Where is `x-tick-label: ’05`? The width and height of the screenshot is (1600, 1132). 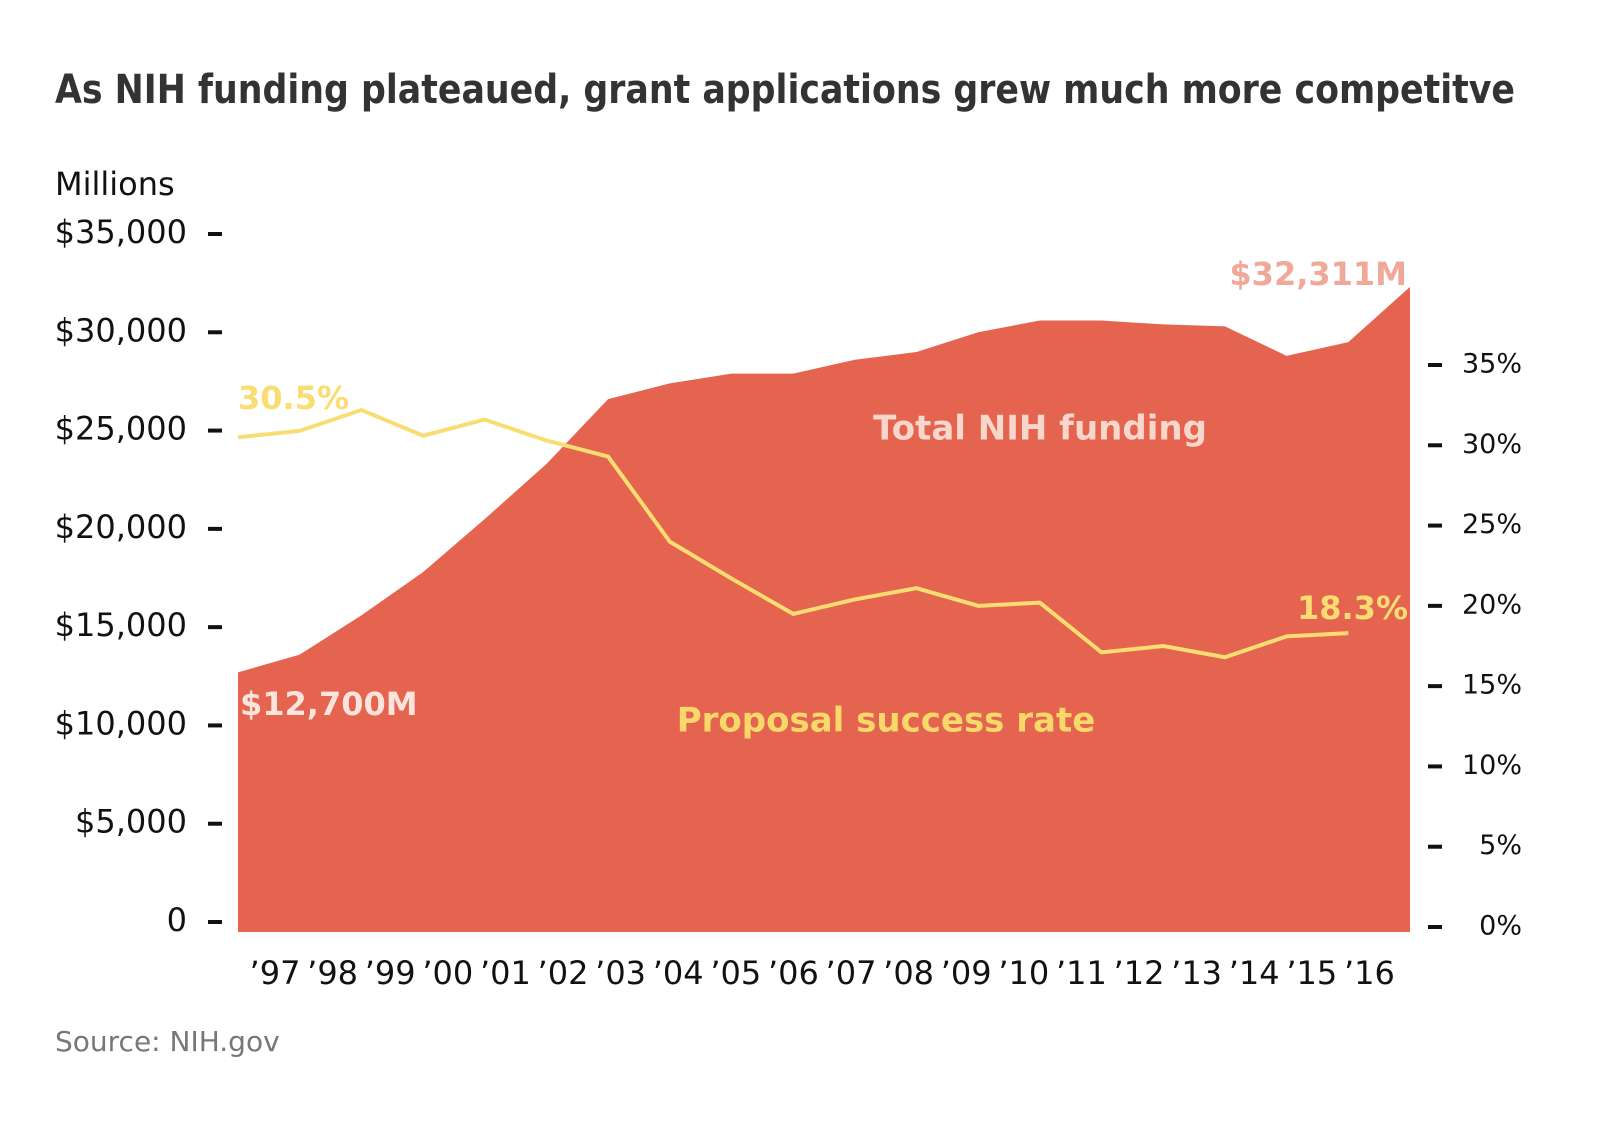
x-tick-label: ’05 is located at coordinates (735, 973).